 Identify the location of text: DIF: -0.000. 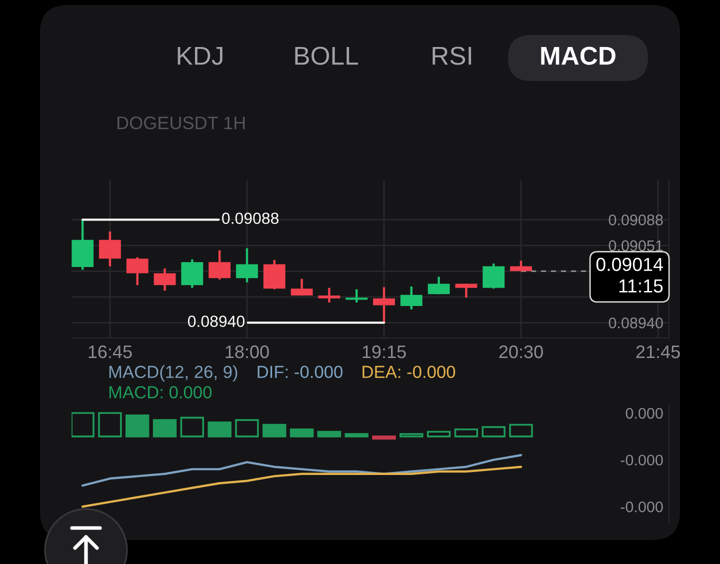
(300, 372).